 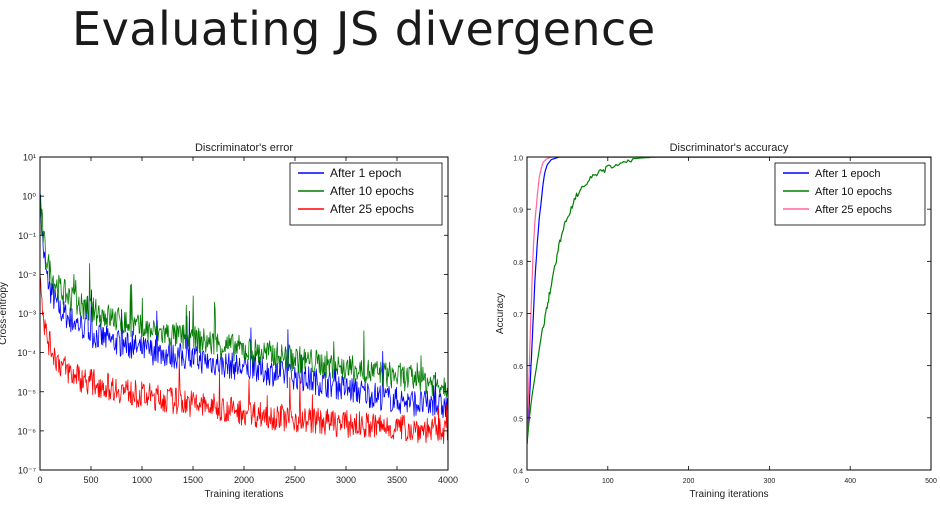 What do you see at coordinates (729, 148) in the screenshot?
I see `chart-title: Discriminator's accuracy` at bounding box center [729, 148].